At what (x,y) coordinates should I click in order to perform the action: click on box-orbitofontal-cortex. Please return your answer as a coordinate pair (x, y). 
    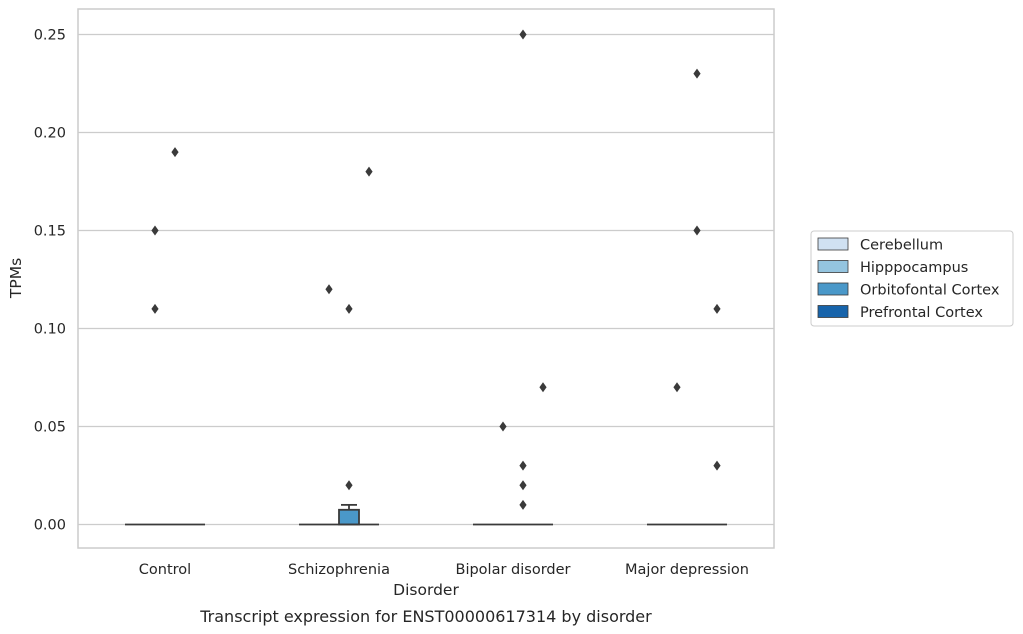
    Looking at the image, I should click on (349, 514).